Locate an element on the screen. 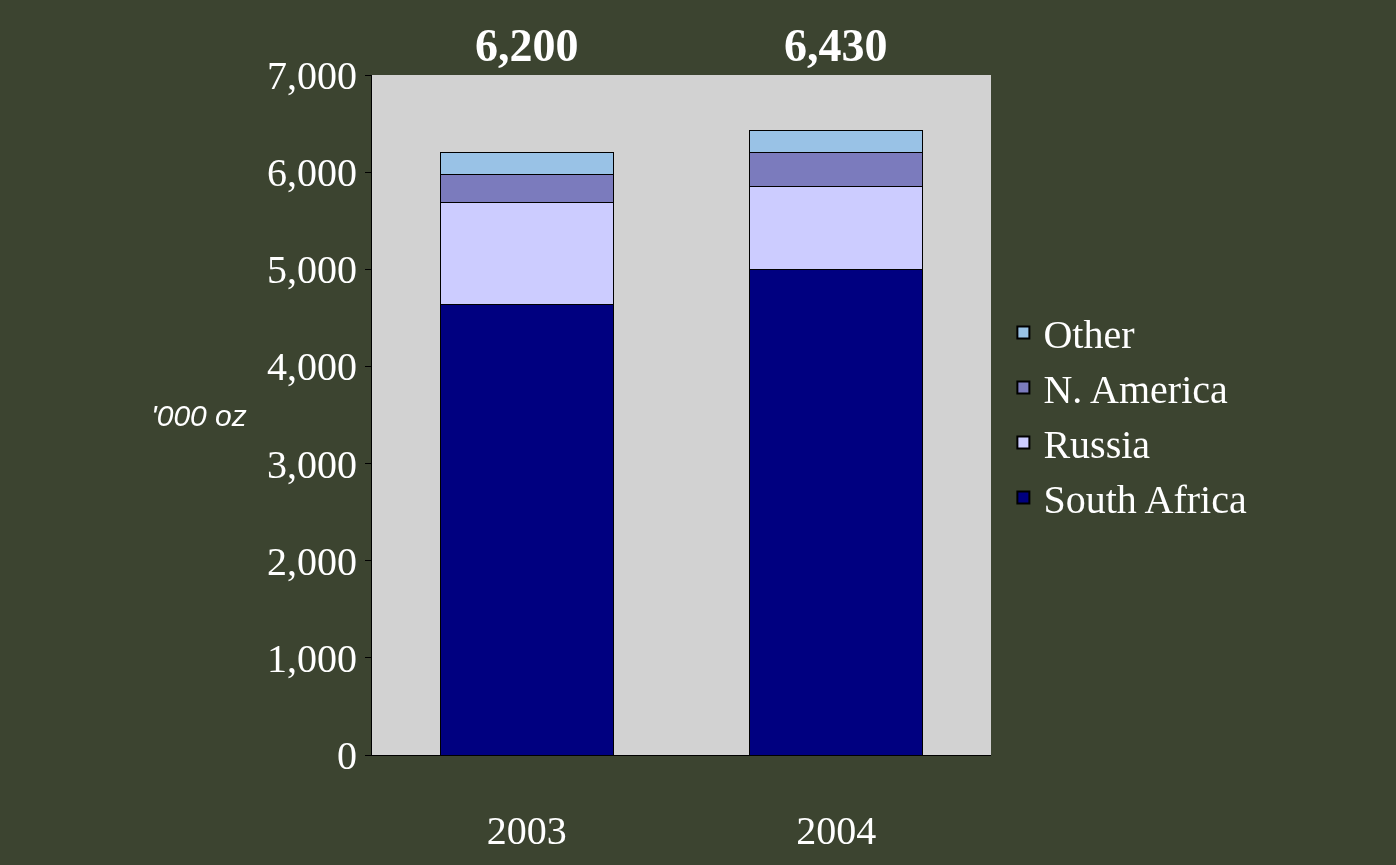  total-label: 6,430 is located at coordinates (836, 45).